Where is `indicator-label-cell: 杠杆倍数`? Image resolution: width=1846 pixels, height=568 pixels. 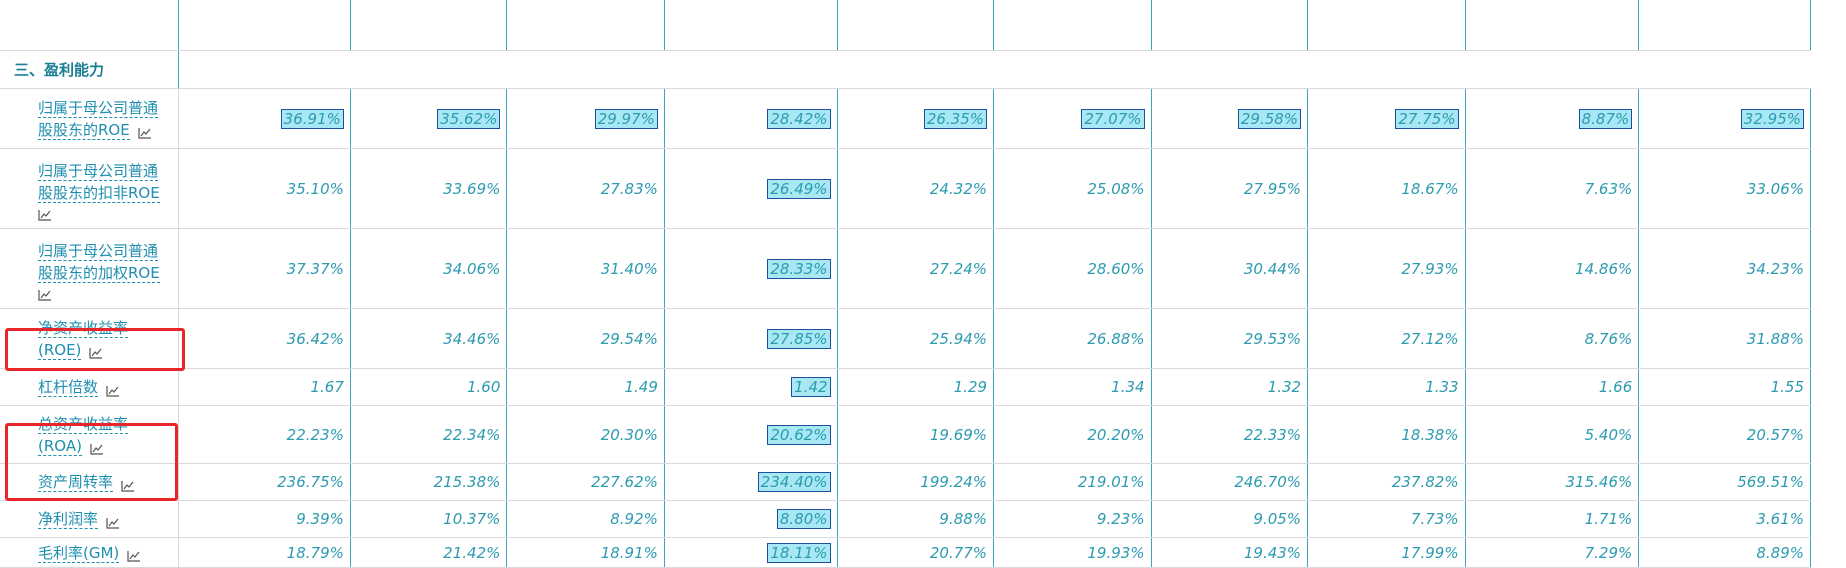
indicator-label-cell: 杠杆倍数 is located at coordinates (90, 387).